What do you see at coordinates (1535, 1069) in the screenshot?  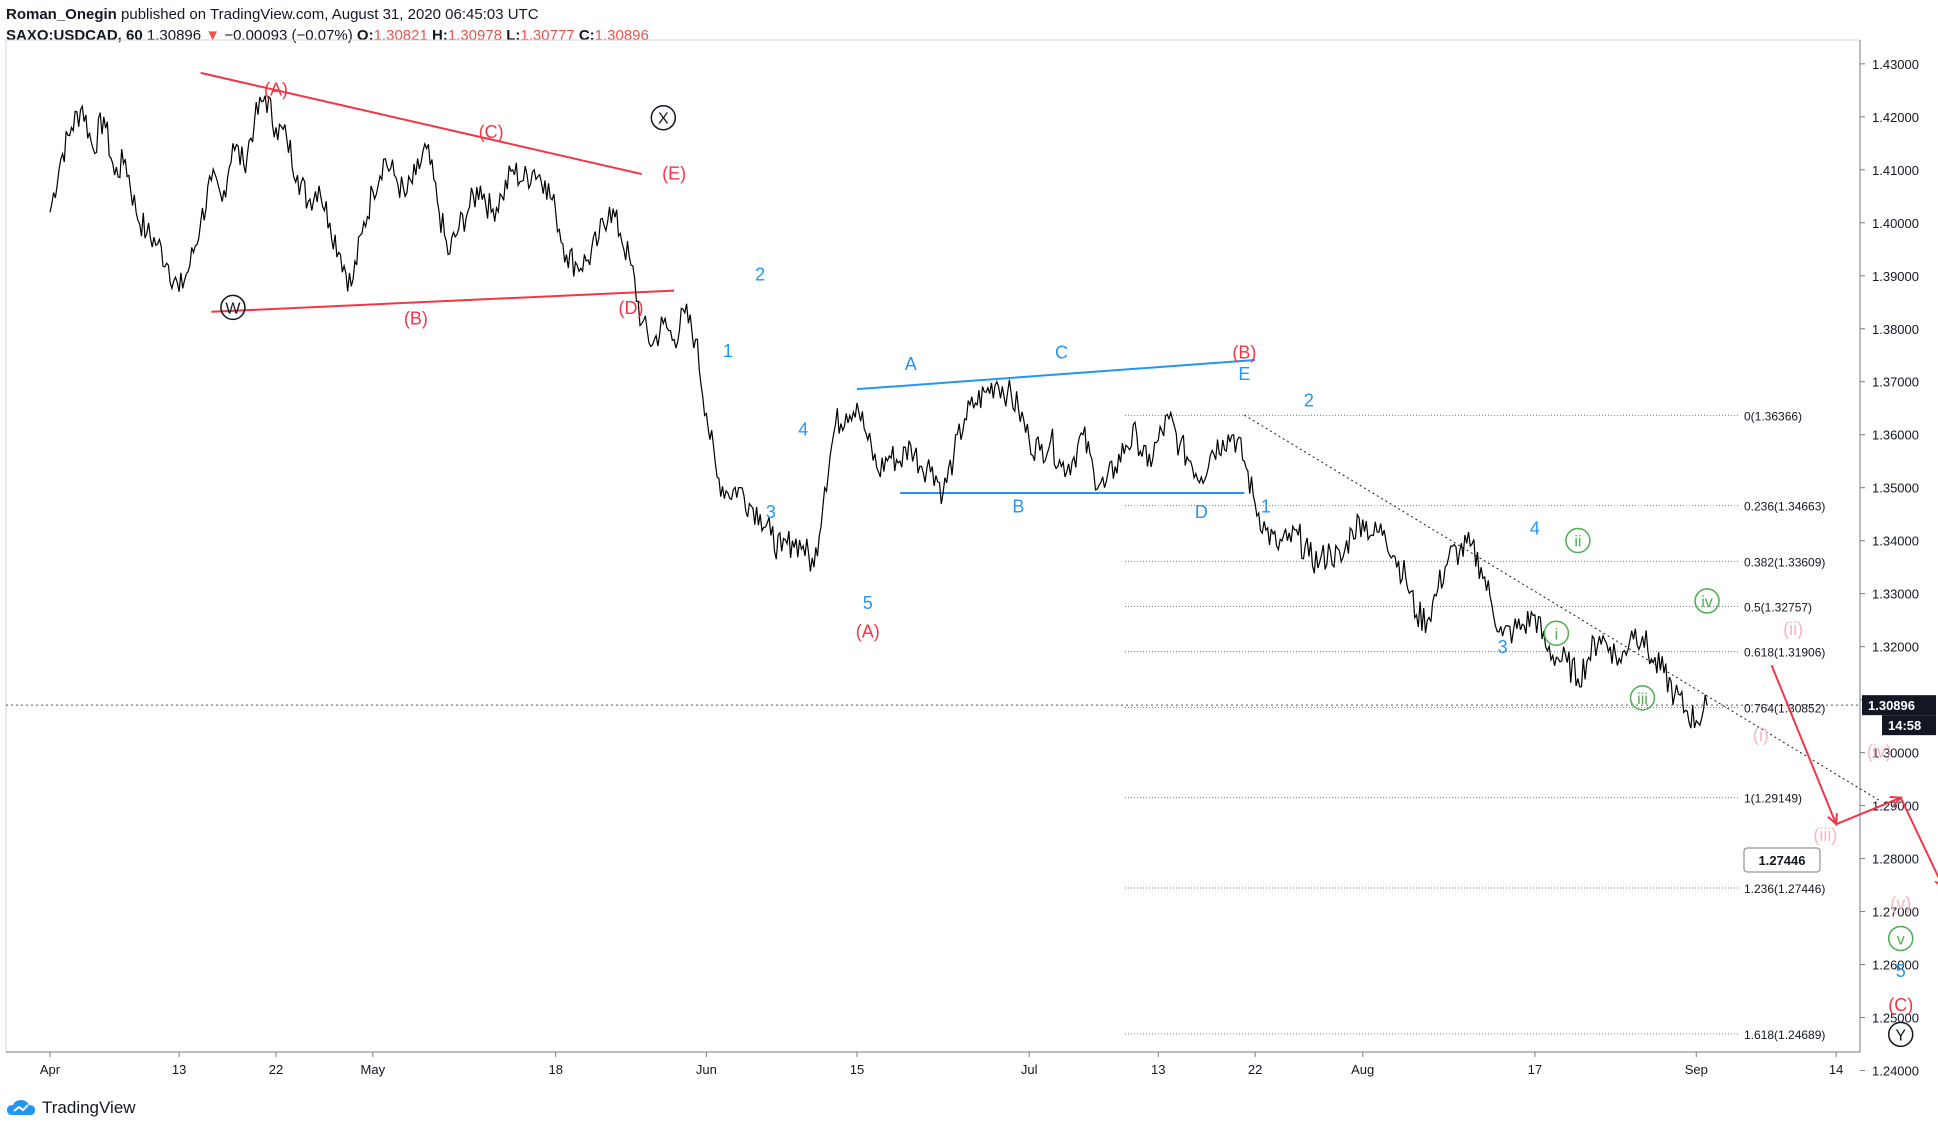 I see `x-tick-label: 17` at bounding box center [1535, 1069].